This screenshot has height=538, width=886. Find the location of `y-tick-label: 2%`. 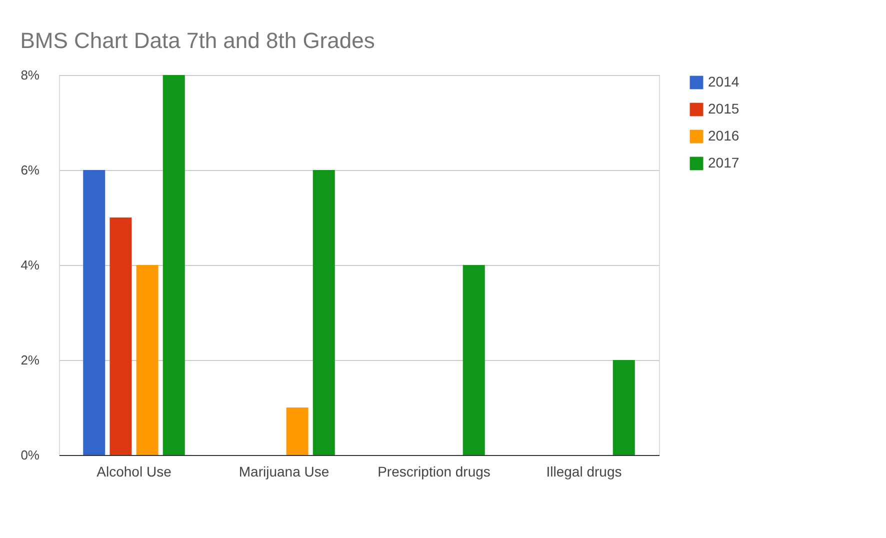

y-tick-label: 2% is located at coordinates (30, 360).